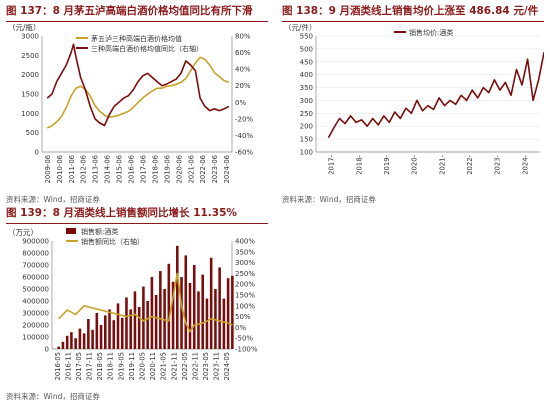 The height and width of the screenshot is (405, 550). What do you see at coordinates (525, 164) in the screenshot?
I see `chart-c138-xtick: 2024-` at bounding box center [525, 164].